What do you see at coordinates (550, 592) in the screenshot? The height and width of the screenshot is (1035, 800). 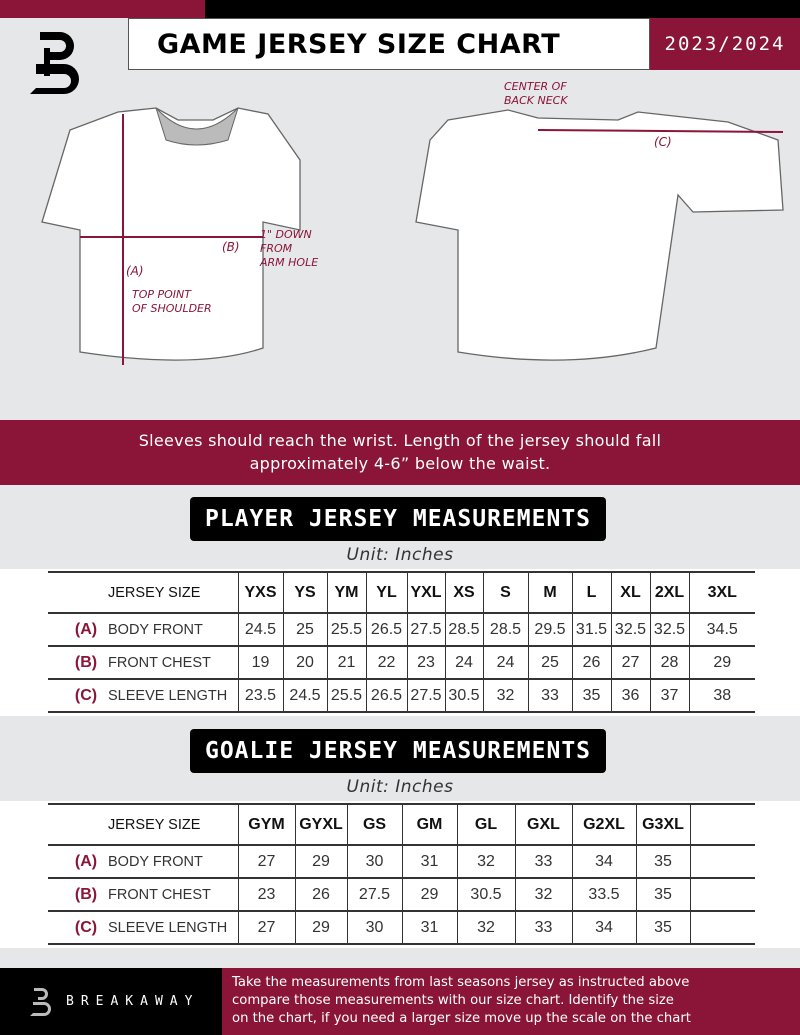 I see `size-header: M` at bounding box center [550, 592].